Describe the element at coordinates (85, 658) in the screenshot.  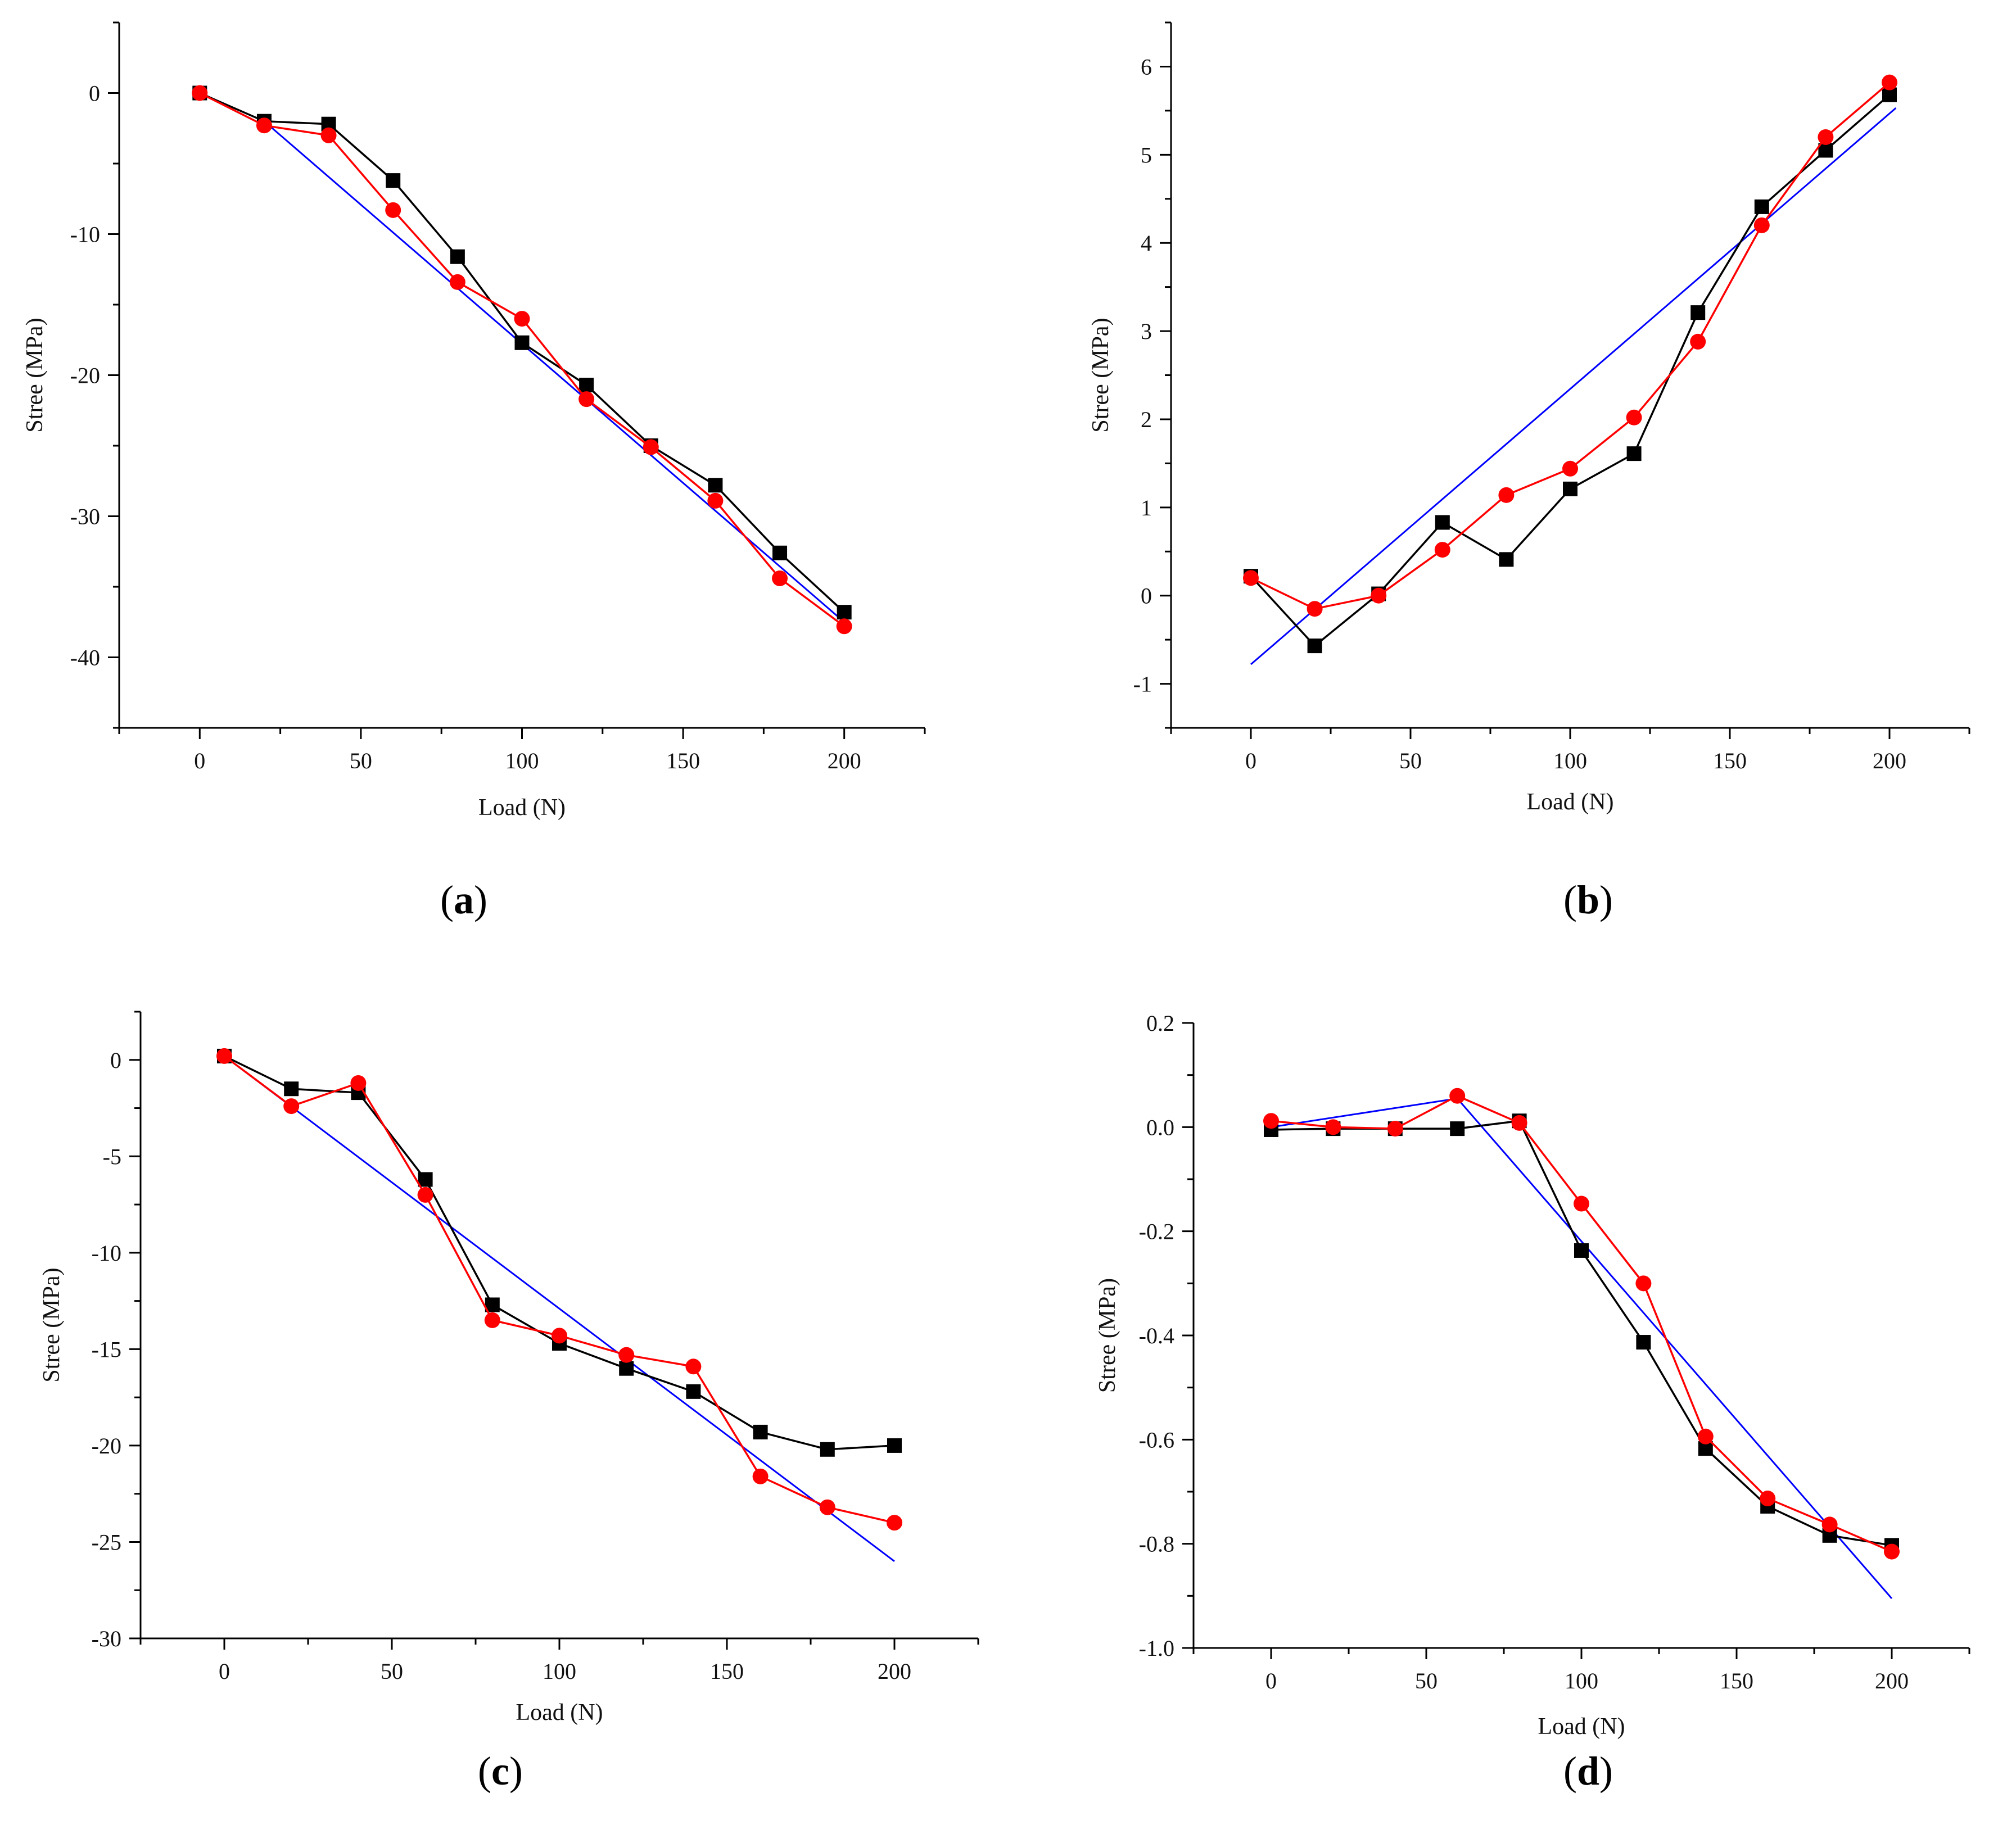
I see `y-tick-label: -40` at that location.